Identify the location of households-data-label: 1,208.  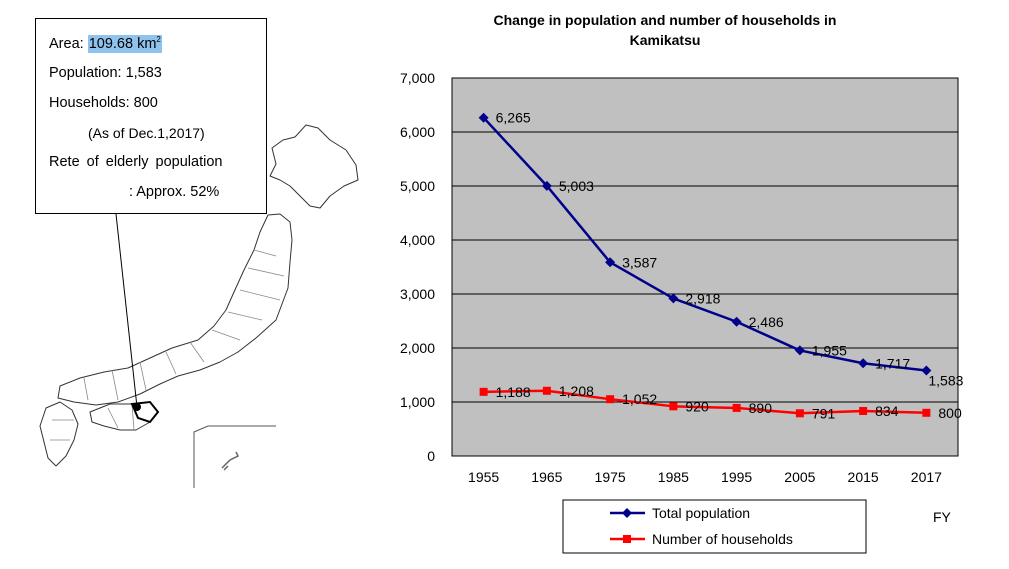
(576, 391).